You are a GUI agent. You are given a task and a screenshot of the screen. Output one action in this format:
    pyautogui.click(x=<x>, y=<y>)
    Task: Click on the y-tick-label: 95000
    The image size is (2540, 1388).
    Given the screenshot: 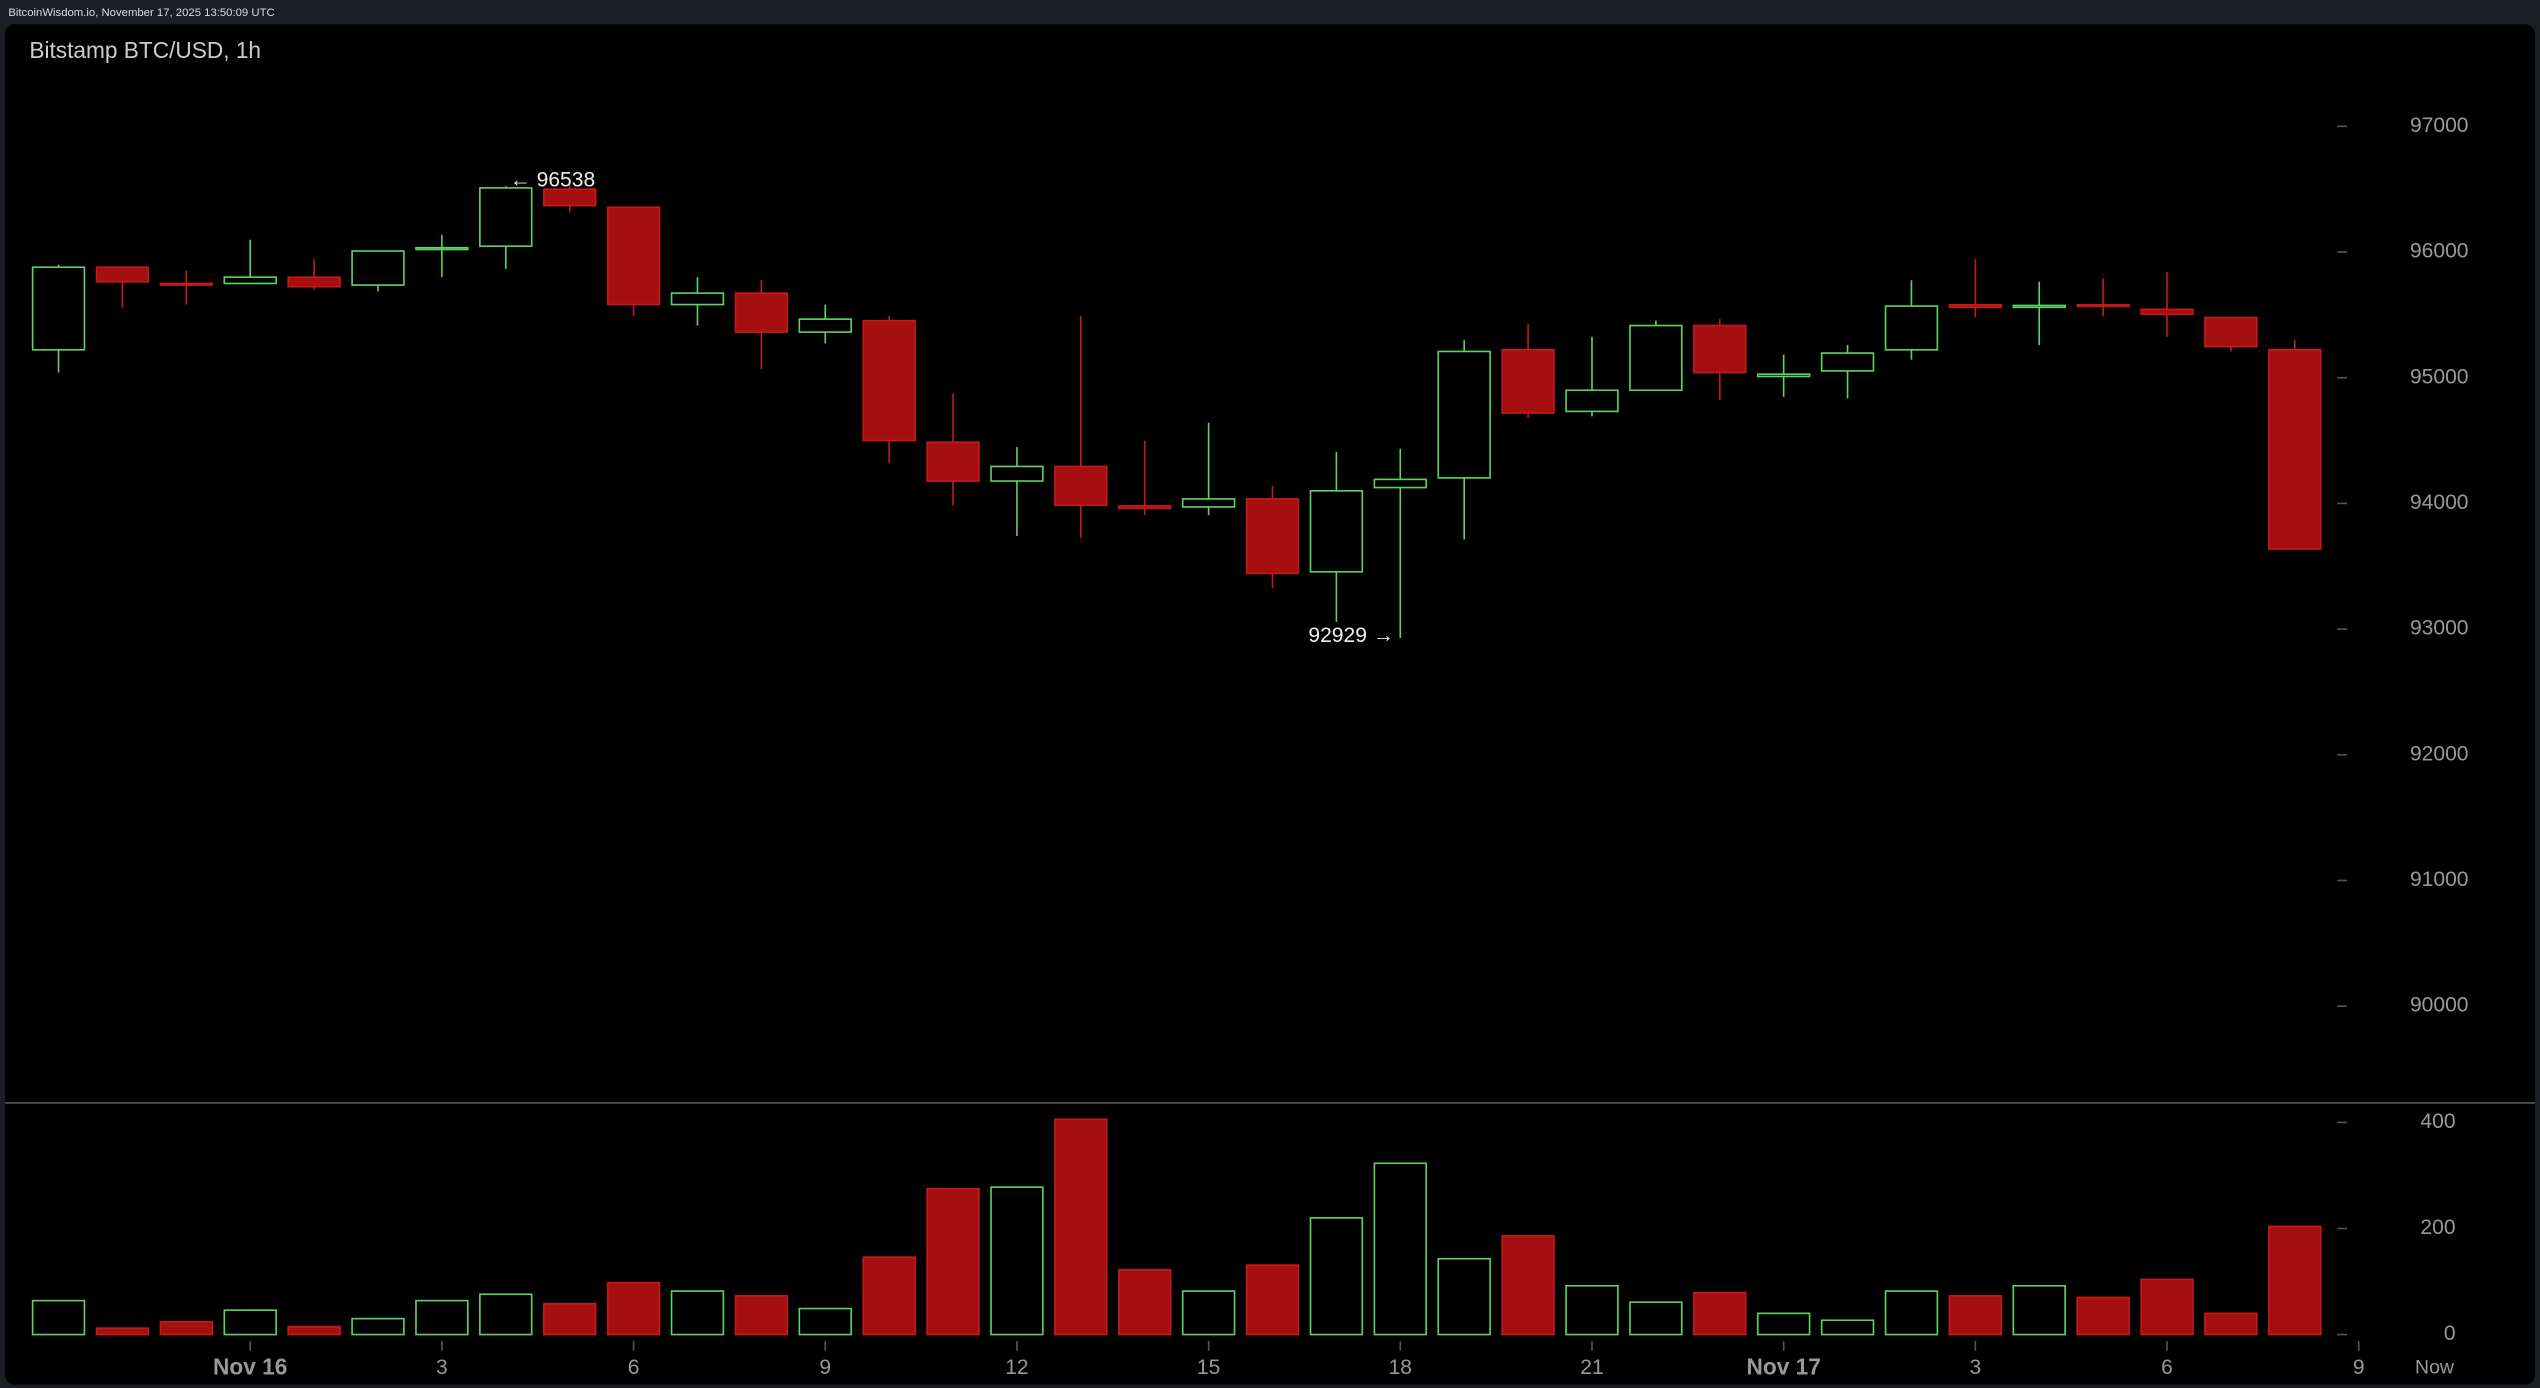 What is the action you would take?
    pyautogui.click(x=2439, y=376)
    